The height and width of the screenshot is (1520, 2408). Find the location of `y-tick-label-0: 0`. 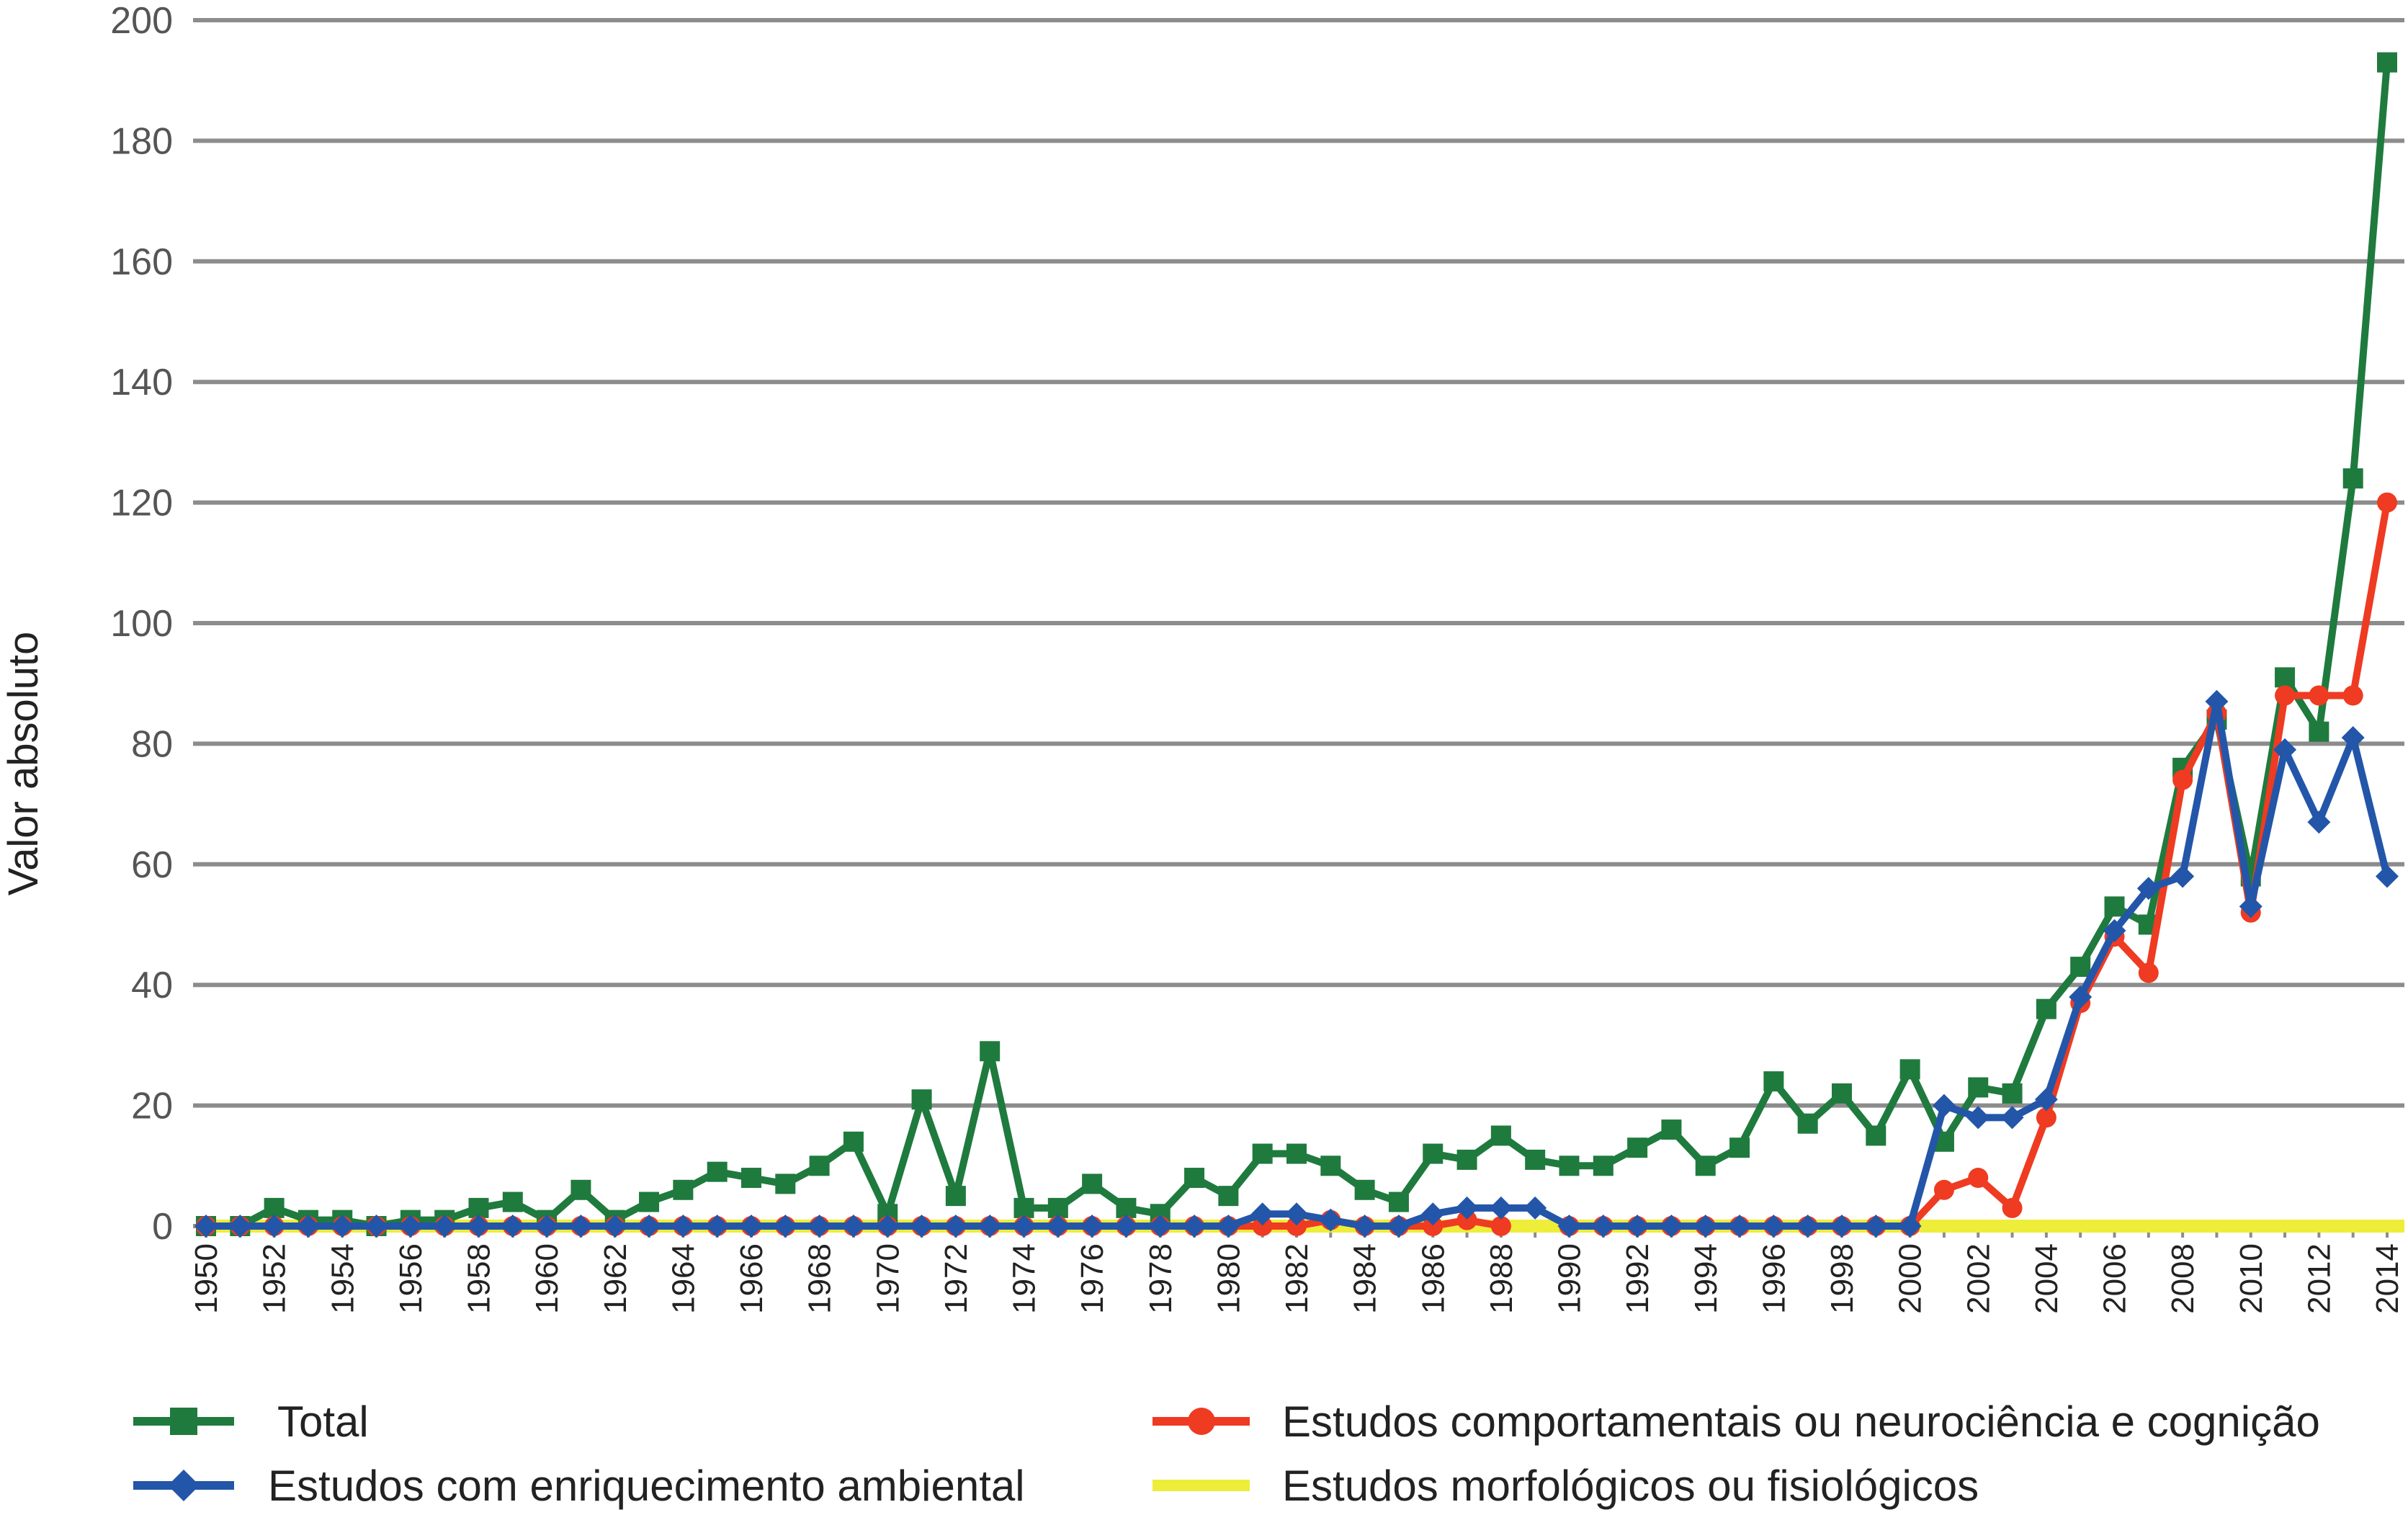

y-tick-label-0: 0 is located at coordinates (162, 1227).